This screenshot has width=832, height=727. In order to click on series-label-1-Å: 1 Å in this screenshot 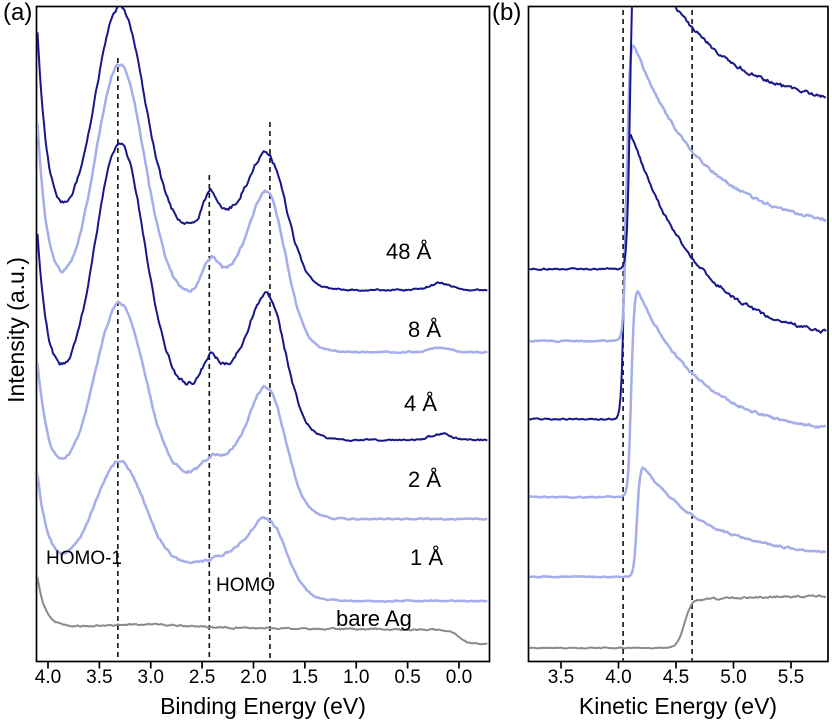, I will do `click(427, 557)`.